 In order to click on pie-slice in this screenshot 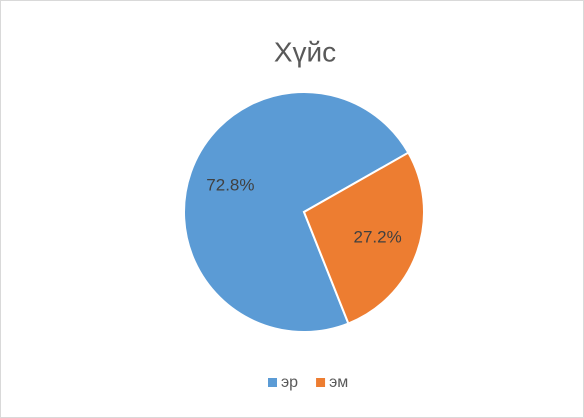, I will do `click(363, 238)`.